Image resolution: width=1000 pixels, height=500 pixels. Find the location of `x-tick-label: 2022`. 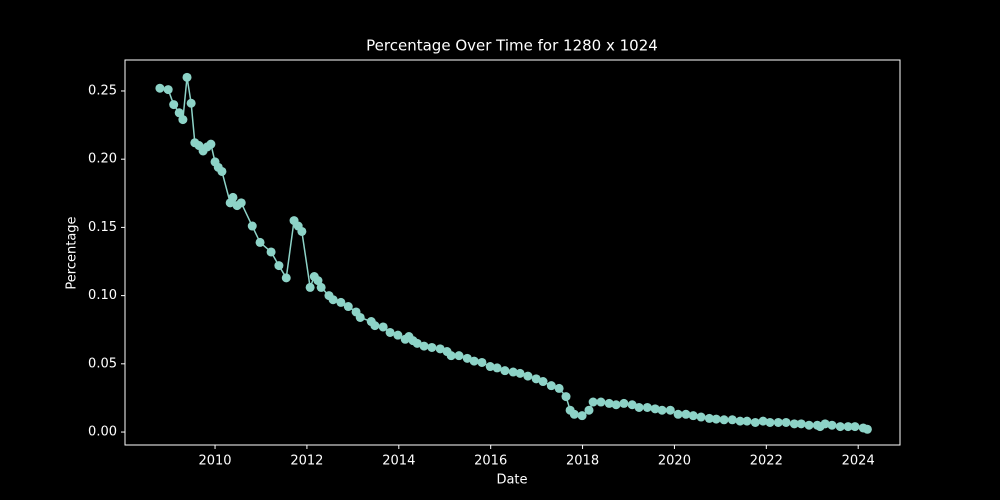

x-tick-label: 2022 is located at coordinates (766, 461).